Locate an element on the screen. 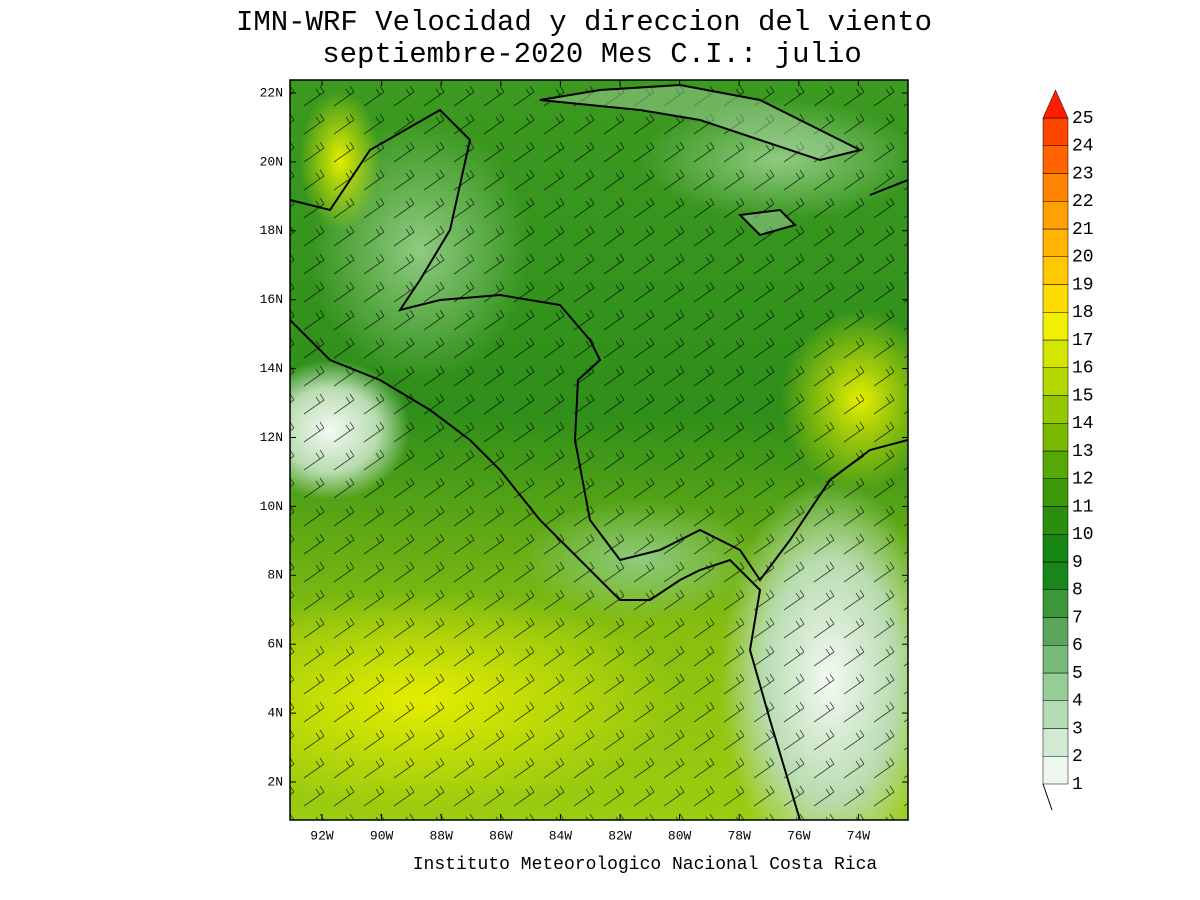  colorbar-label: 17 is located at coordinates (1083, 341).